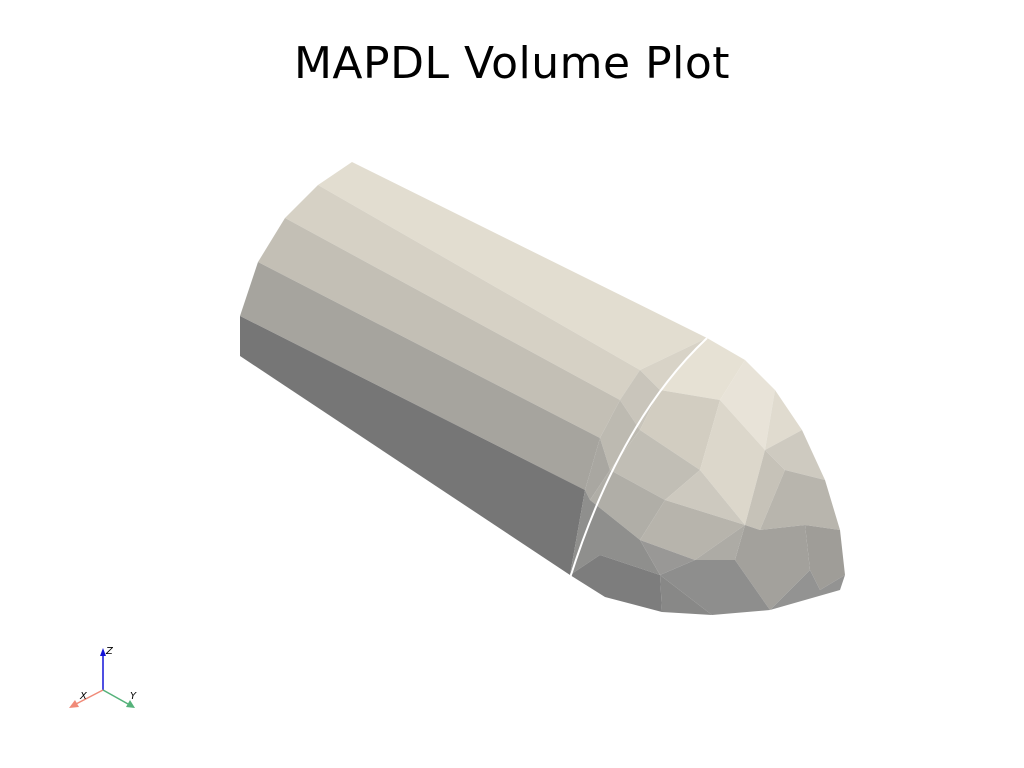 Image resolution: width=1024 pixels, height=768 pixels. I want to click on y-axis-arrow-icon, so click(130, 704).